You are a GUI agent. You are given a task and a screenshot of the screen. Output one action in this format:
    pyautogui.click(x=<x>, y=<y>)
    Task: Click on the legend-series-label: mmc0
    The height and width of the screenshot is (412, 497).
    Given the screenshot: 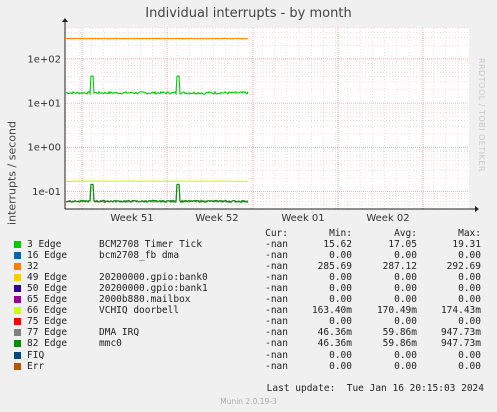 What is the action you would take?
    pyautogui.click(x=110, y=344)
    